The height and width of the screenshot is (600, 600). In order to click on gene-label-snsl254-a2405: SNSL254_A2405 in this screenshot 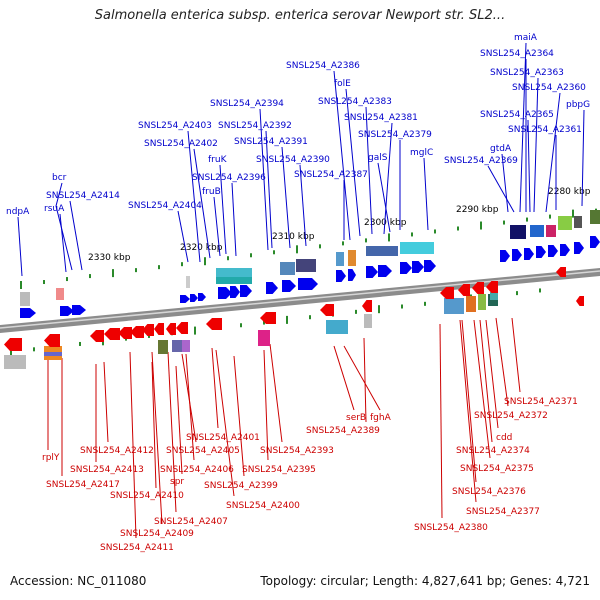, I will do `click(203, 451)`.